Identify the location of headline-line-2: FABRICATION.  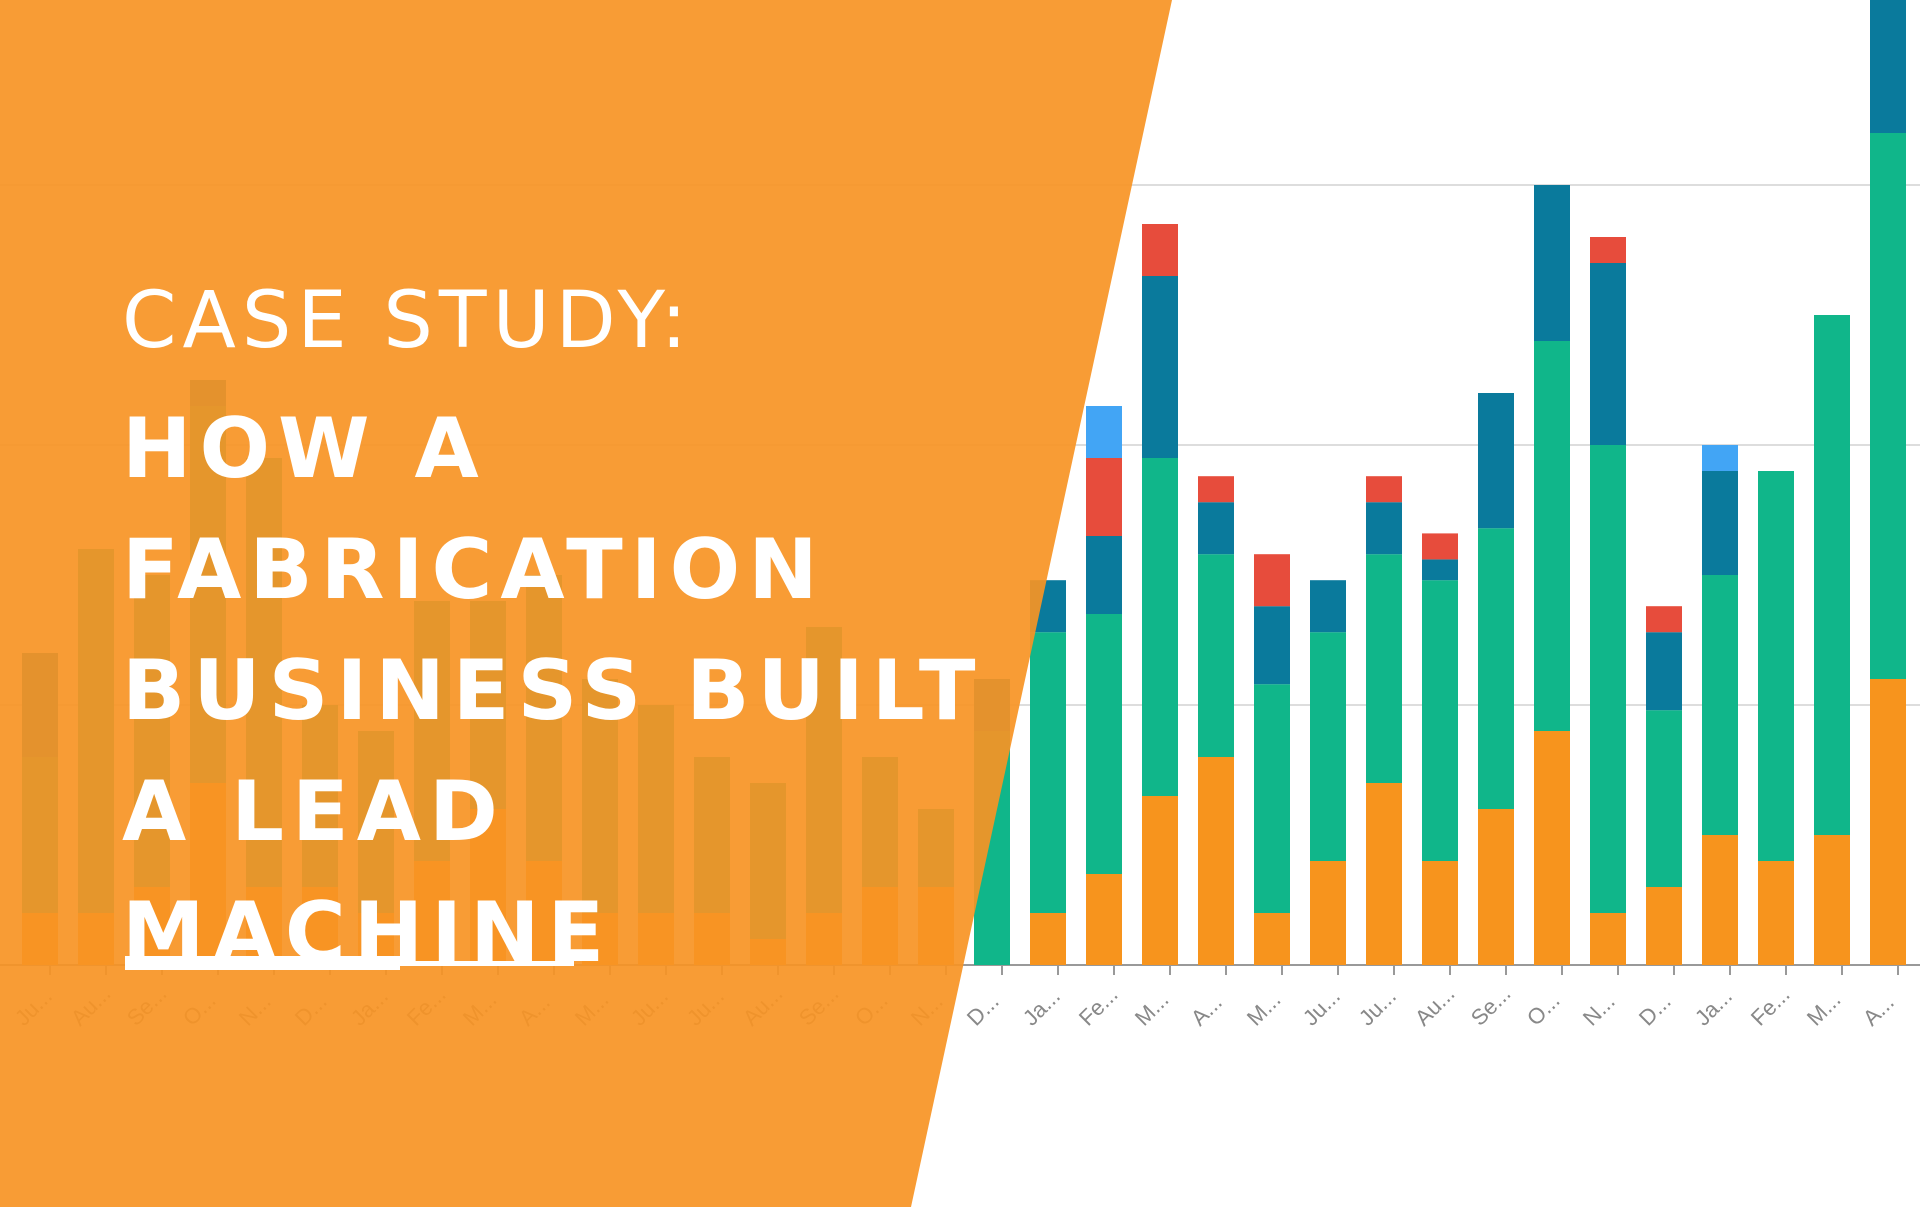
(474, 569).